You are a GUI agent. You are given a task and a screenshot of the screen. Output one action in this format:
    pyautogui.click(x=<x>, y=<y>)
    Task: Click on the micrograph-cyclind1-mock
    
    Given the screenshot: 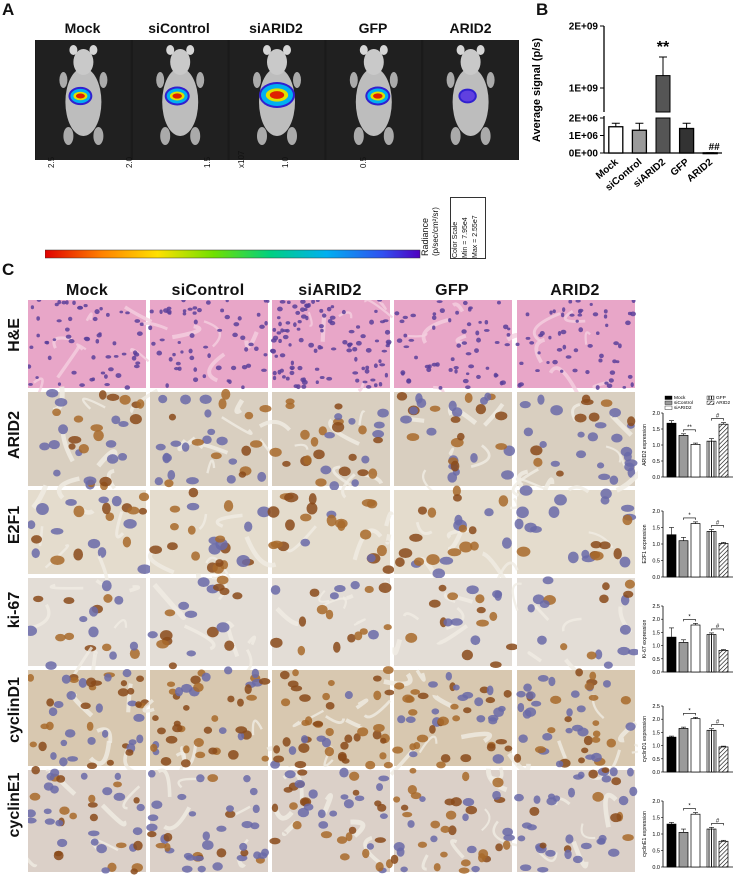 What is the action you would take?
    pyautogui.click(x=89, y=710)
    